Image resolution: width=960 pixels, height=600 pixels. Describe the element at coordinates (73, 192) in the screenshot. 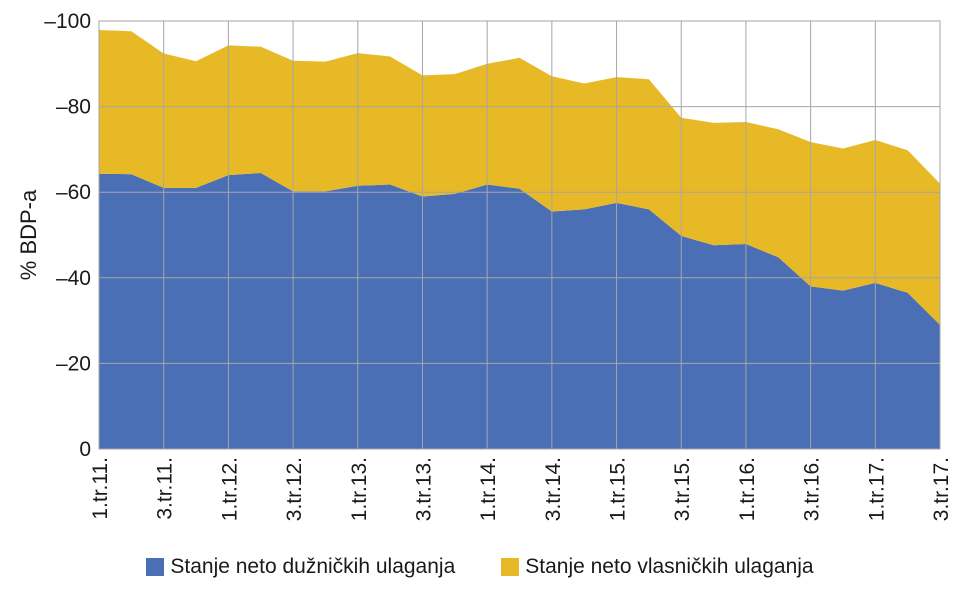

I see `y-tick-label: –60` at that location.